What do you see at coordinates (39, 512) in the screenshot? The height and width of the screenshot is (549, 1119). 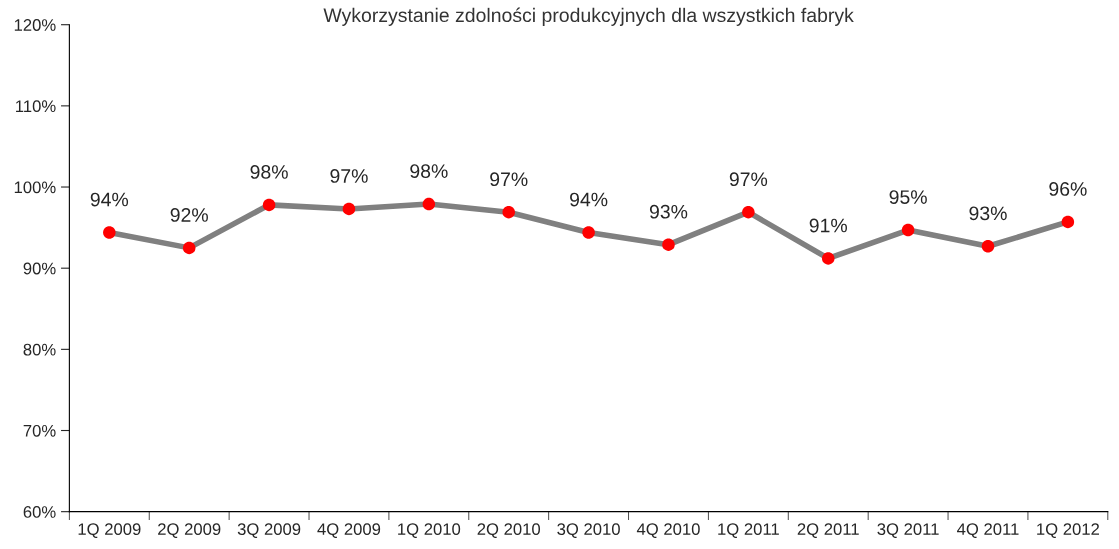 I see `y-tick-label: 60%` at bounding box center [39, 512].